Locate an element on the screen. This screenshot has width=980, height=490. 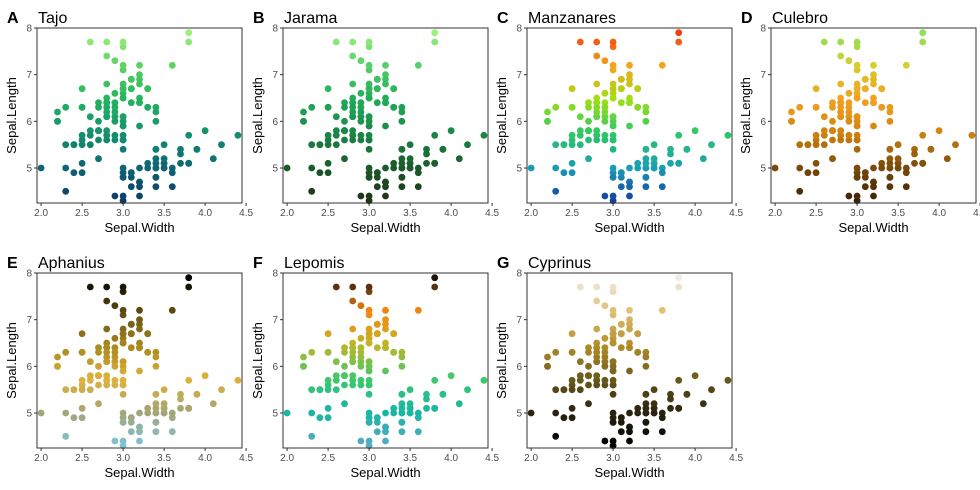
x-tick-label: 2.5 is located at coordinates (328, 213).